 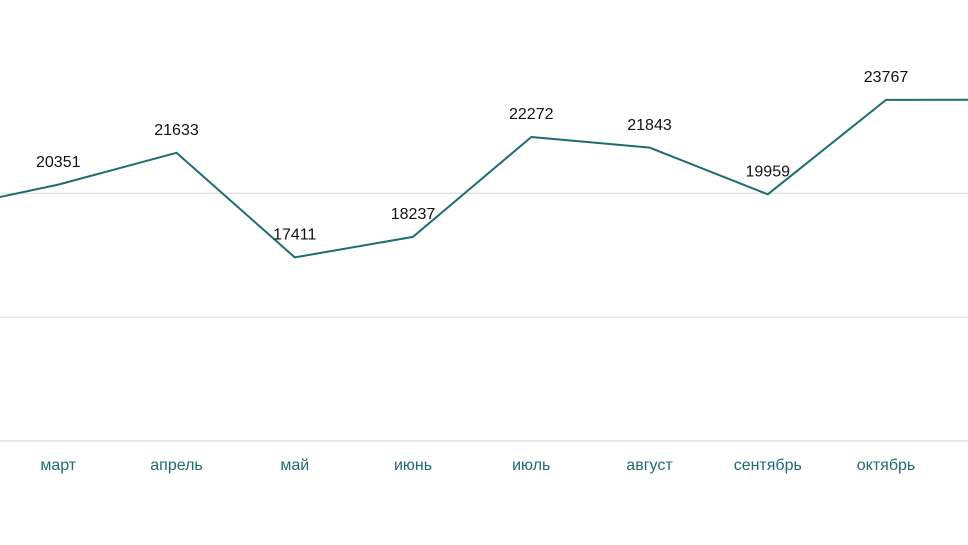 What do you see at coordinates (58, 465) in the screenshot?
I see `x-tick-label: март` at bounding box center [58, 465].